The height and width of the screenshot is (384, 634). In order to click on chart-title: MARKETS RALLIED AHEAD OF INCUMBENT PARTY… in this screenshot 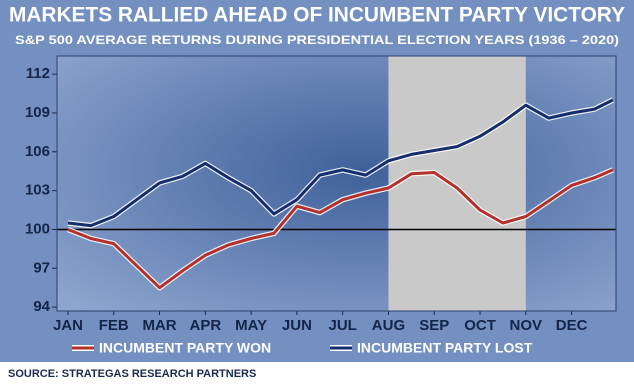, I will do `click(317, 15)`.